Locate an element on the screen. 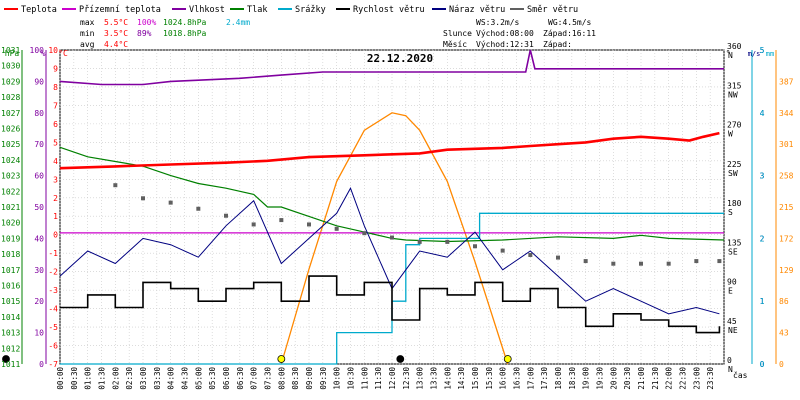 The height and width of the screenshot is (400, 800). ms-tick: 4 is located at coordinates (762, 113).